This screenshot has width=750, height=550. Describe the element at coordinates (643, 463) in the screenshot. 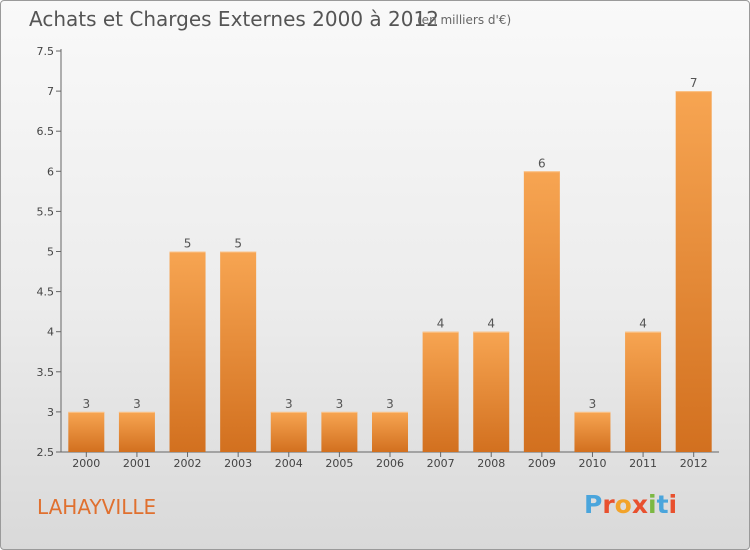

I see `x-tick-label: 2011` at that location.